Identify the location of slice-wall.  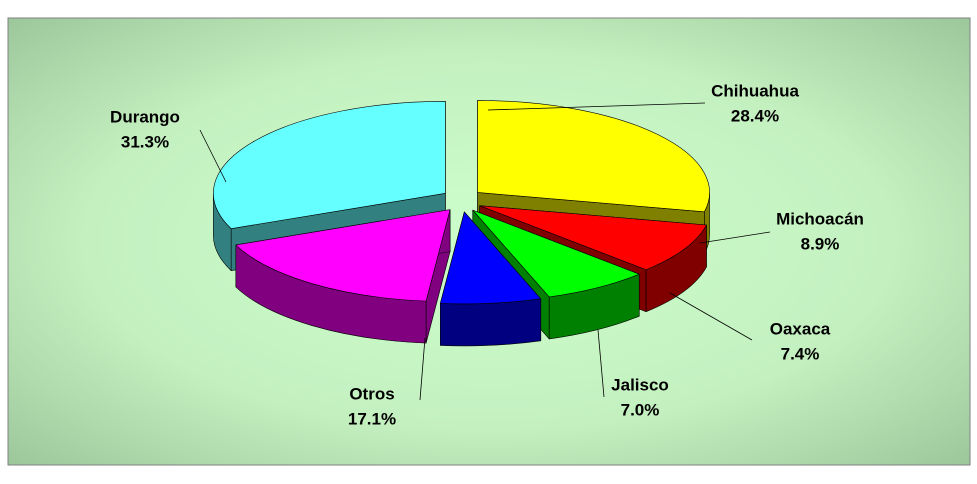
(491, 322).